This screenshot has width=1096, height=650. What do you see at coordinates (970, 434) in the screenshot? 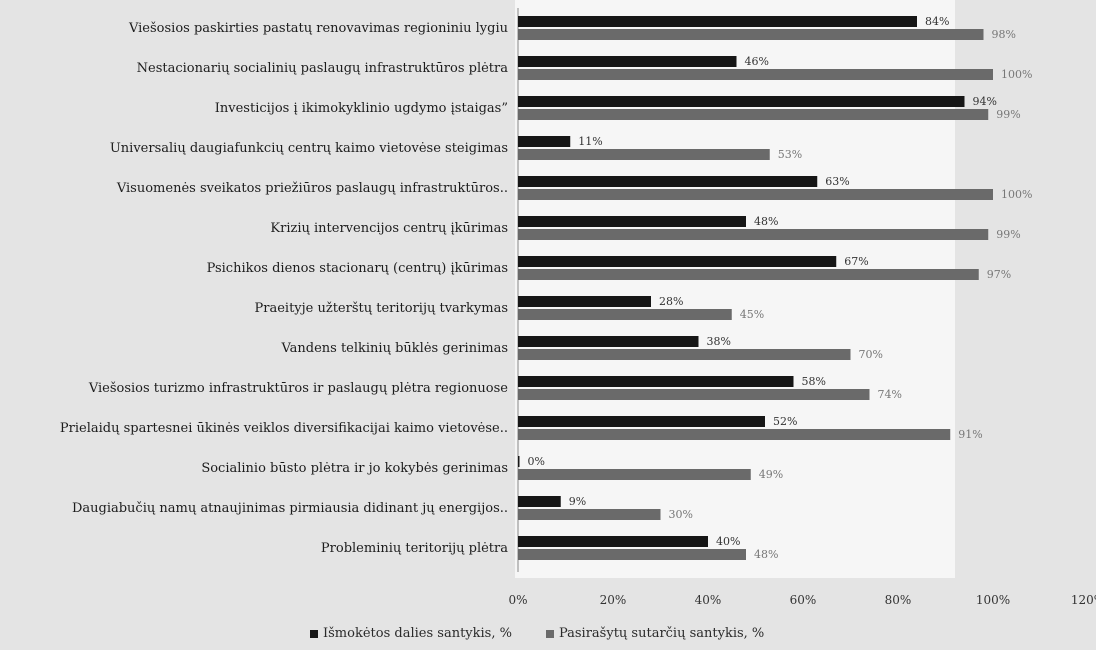
I see `data-label-signed: 91%` at bounding box center [970, 434].